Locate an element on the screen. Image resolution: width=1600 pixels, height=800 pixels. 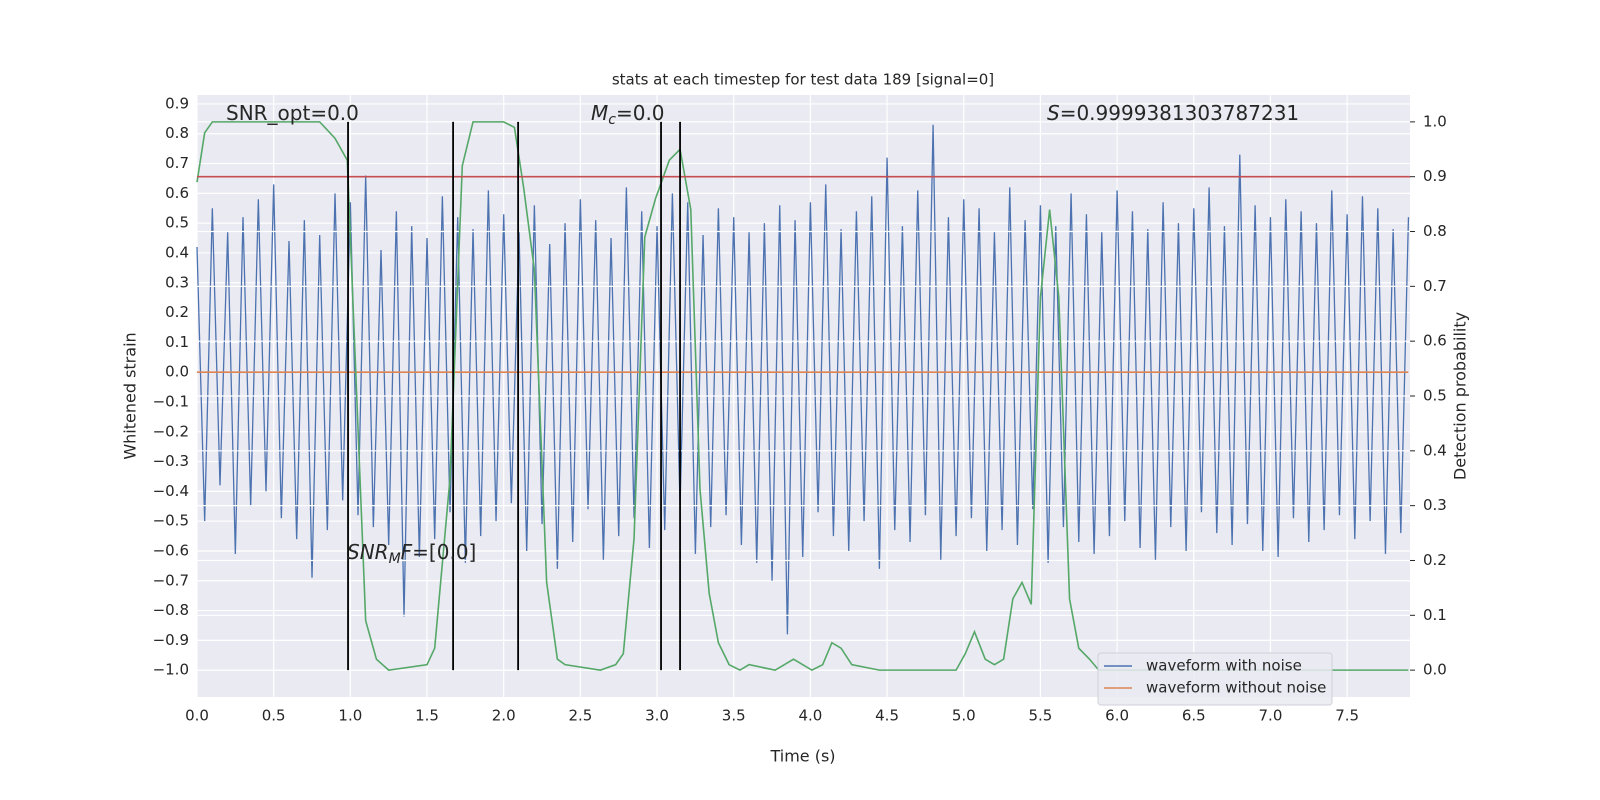
annotation-italic: M is located at coordinates (599, 113).